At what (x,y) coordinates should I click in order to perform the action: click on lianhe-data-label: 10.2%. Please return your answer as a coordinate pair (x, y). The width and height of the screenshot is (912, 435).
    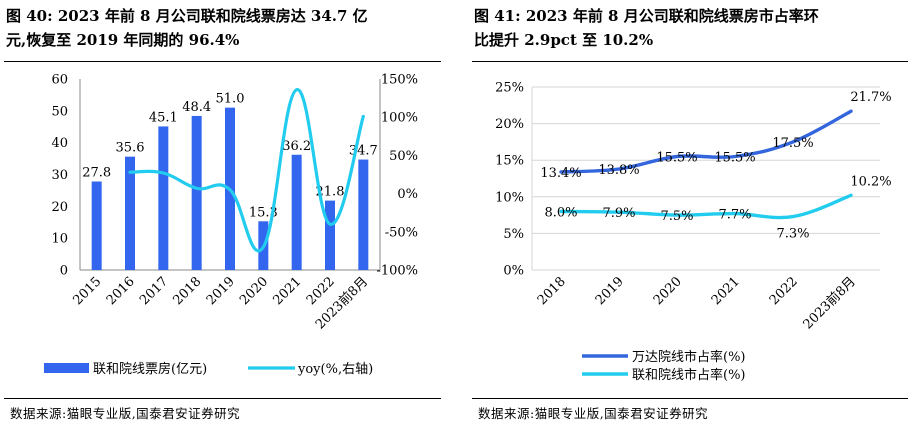
    Looking at the image, I should click on (870, 181).